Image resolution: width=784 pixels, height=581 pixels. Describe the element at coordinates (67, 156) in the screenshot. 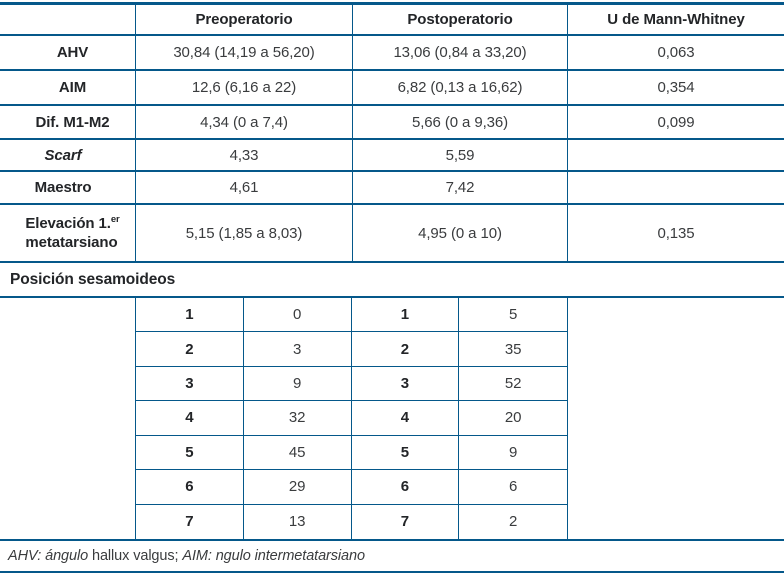

I see `row-label-scarf: Scarf` at that location.